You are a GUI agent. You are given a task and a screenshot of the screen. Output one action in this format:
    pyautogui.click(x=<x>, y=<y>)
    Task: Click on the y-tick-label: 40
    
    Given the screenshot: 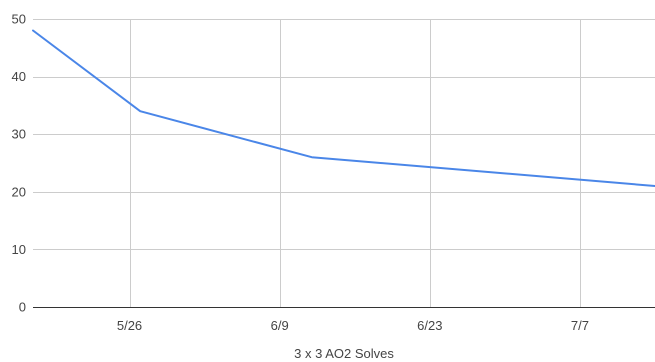 What is the action you would take?
    pyautogui.click(x=19, y=76)
    